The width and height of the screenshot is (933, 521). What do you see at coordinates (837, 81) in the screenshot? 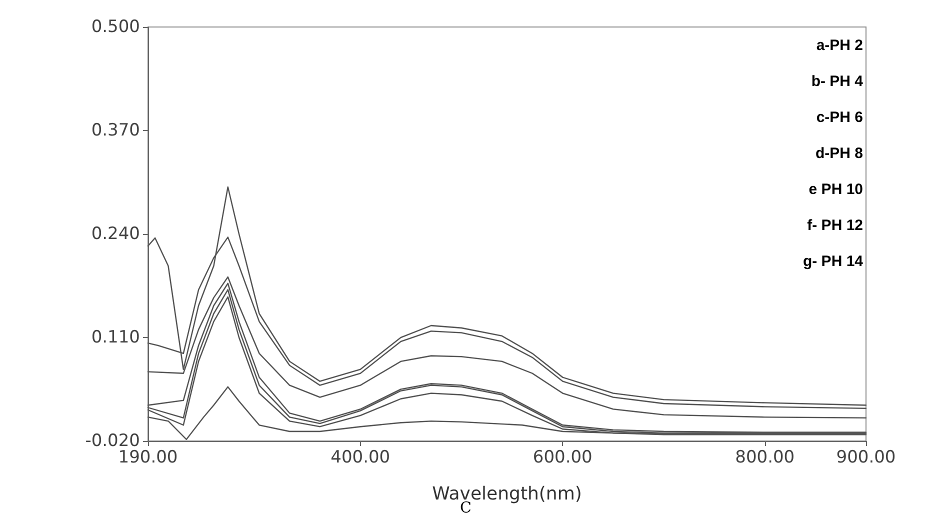
I see `annotation: b- PH 4` at bounding box center [837, 81].